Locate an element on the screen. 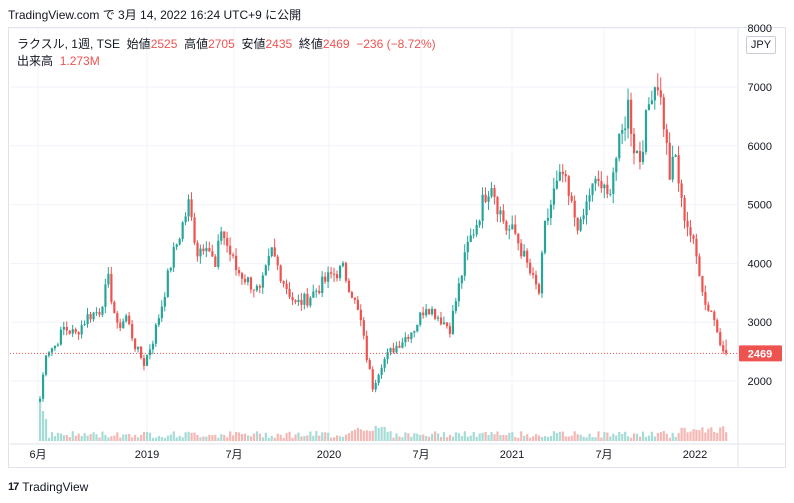 Image resolution: width=794 pixels, height=503 pixels. low-label: 安値 is located at coordinates (253, 44).